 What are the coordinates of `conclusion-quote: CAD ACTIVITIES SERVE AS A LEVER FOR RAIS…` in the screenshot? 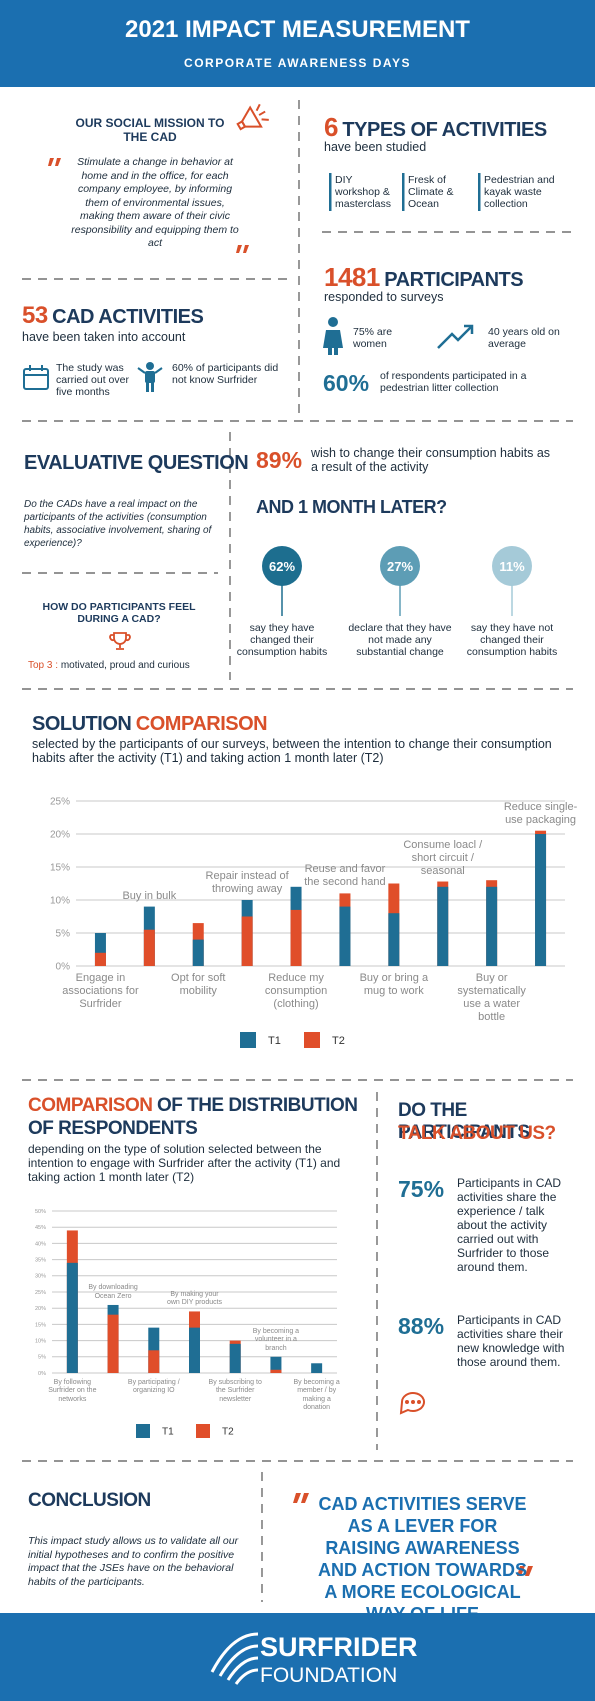 It's located at (422, 1559).